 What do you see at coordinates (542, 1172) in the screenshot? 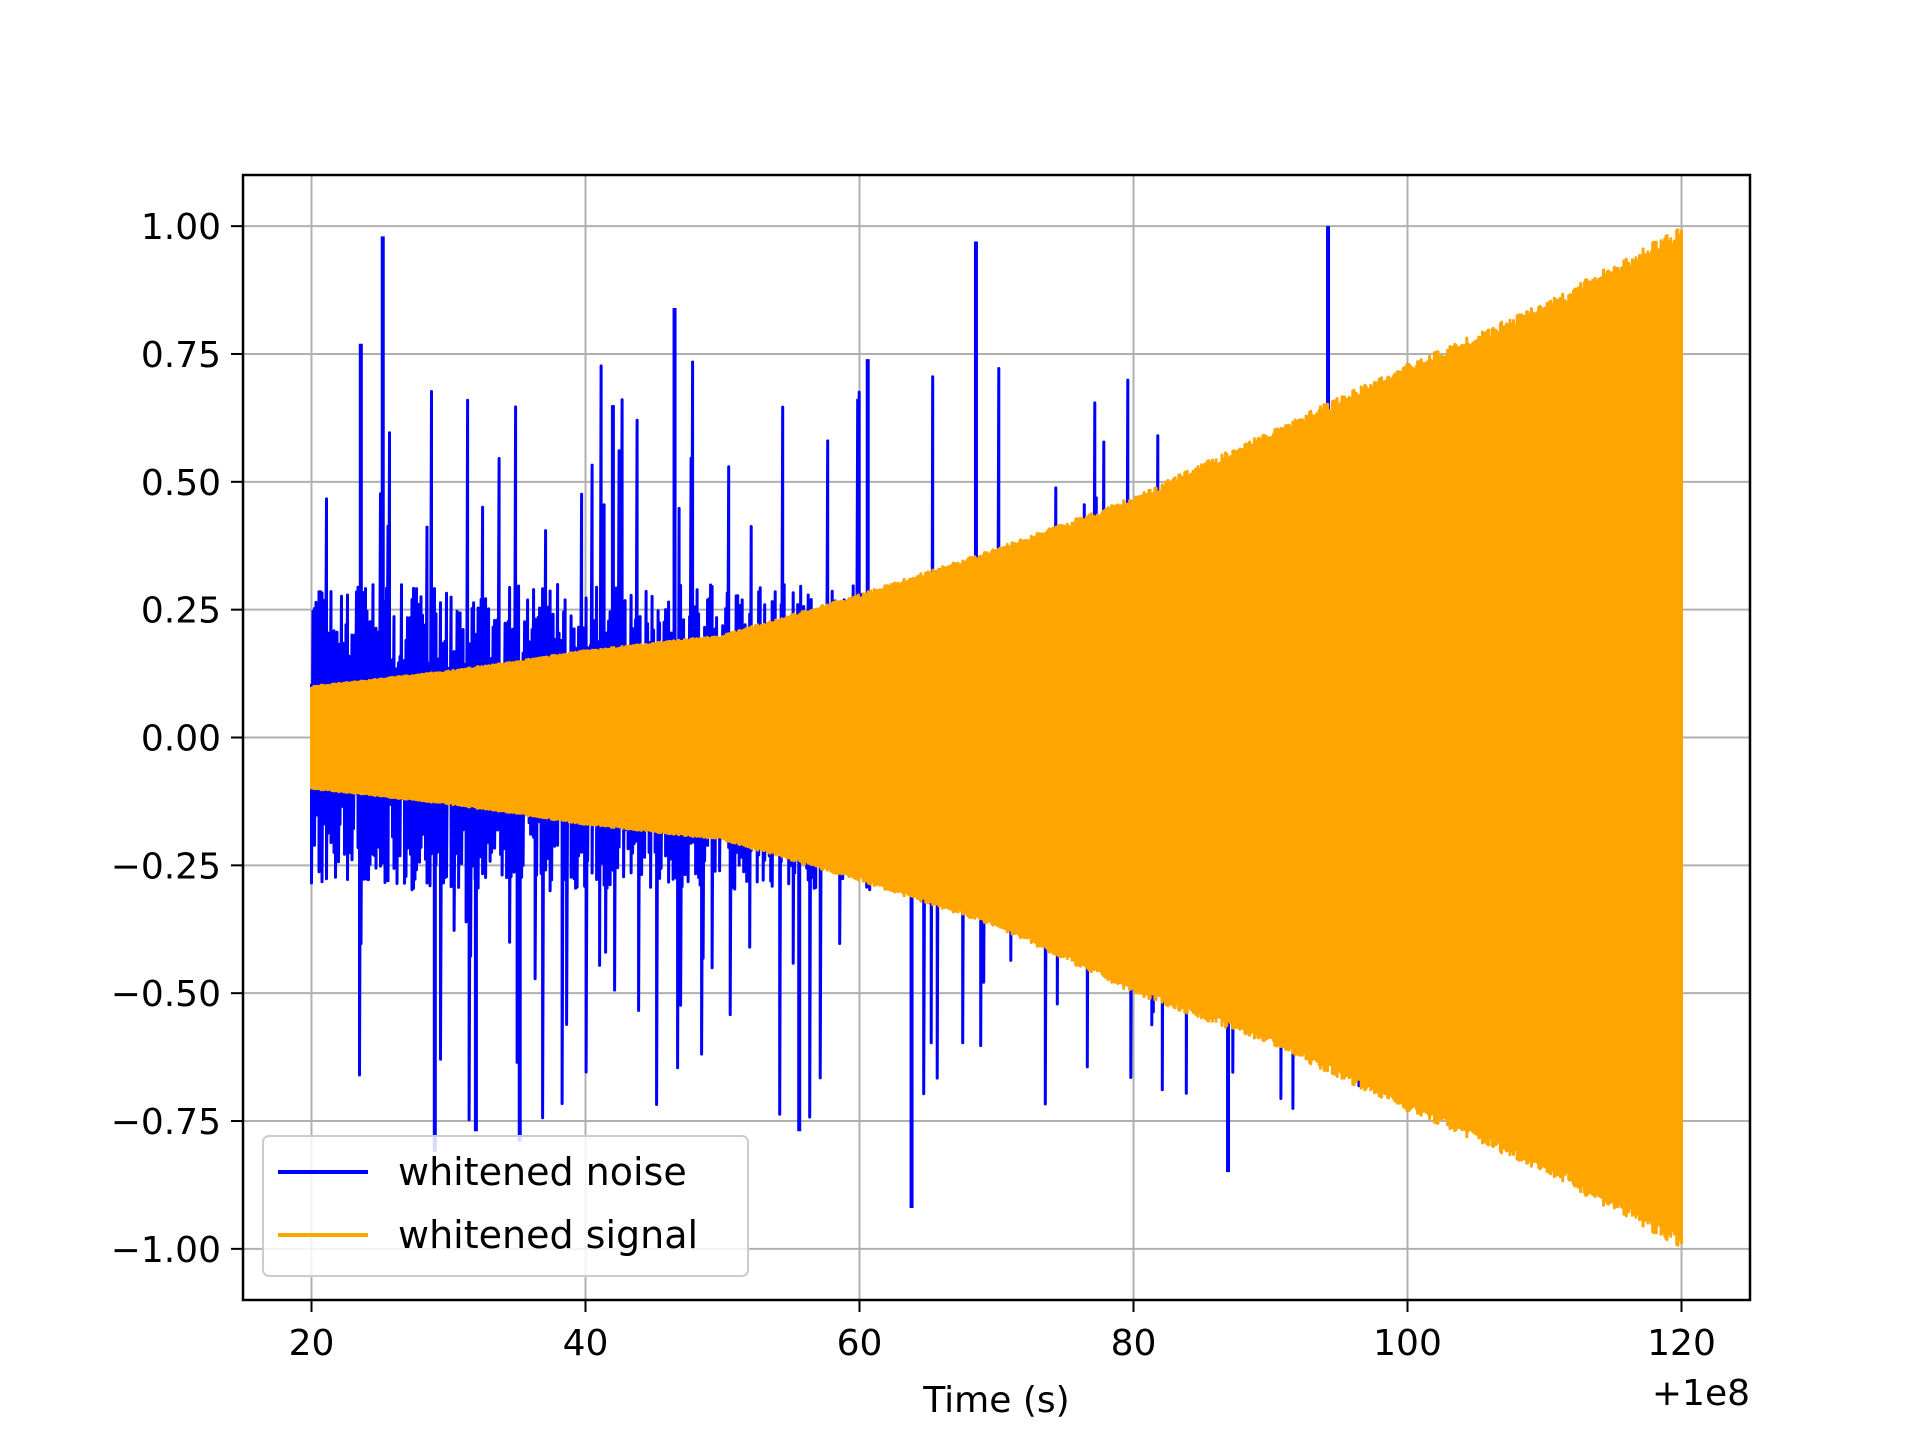
I see `legend-label-whitened-noise: whitened noise` at bounding box center [542, 1172].